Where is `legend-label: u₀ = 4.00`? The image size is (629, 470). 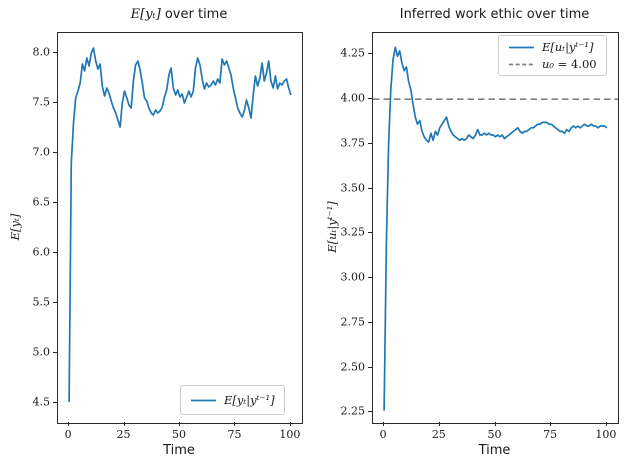
legend-label: u₀ = 4.00 is located at coordinates (569, 64).